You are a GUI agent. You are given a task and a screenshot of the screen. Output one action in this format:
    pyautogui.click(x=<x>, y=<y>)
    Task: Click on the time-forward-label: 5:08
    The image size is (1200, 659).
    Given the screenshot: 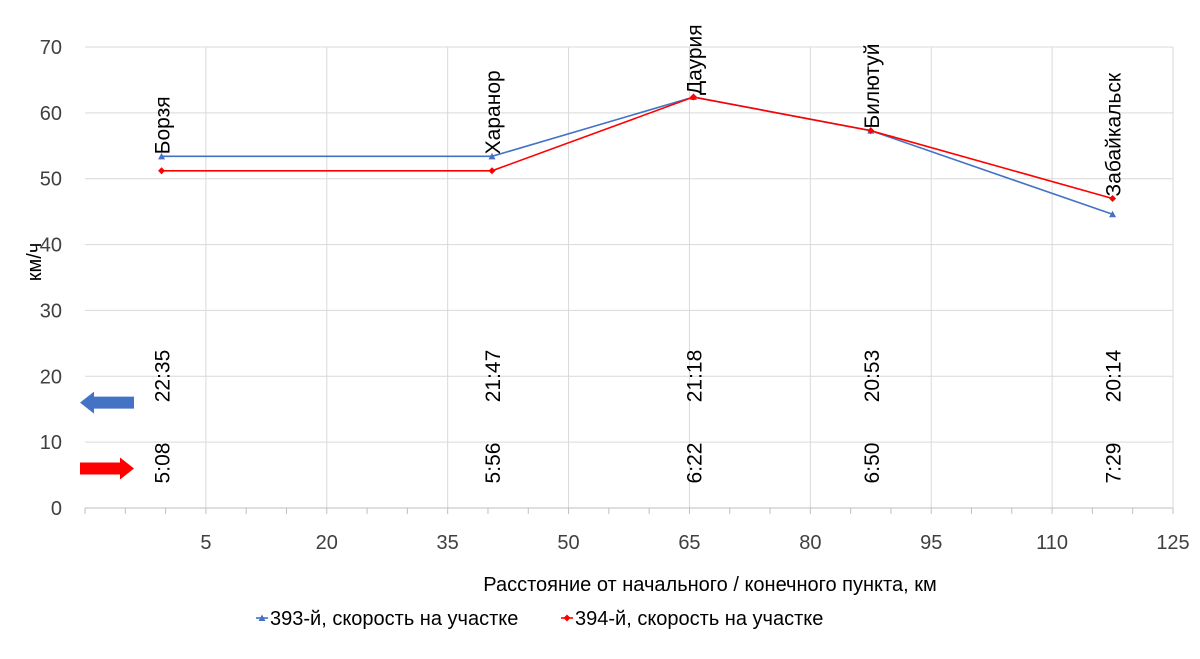 What is the action you would take?
    pyautogui.click(x=163, y=463)
    